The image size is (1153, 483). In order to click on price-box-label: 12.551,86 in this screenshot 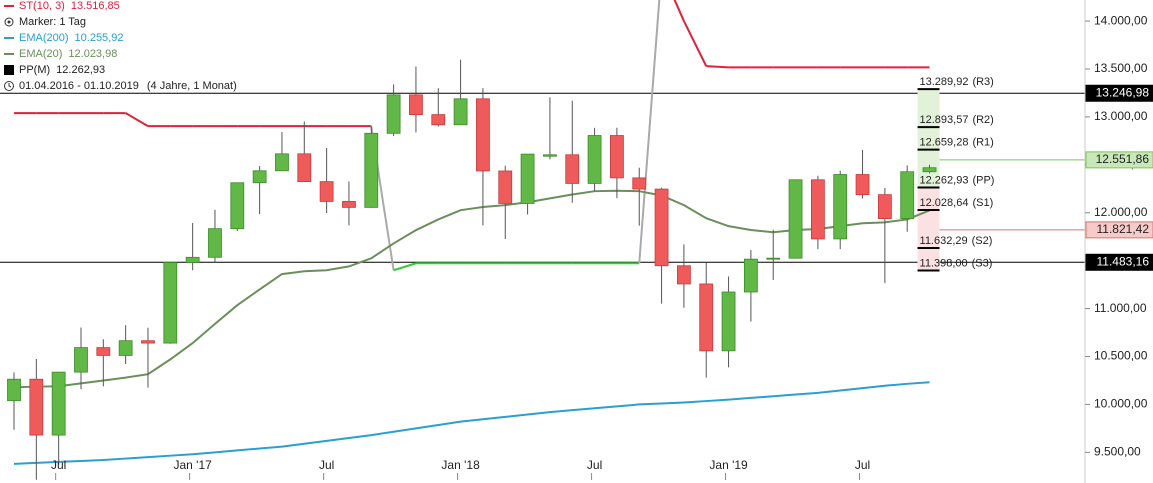, I will do `click(1123, 159)`.